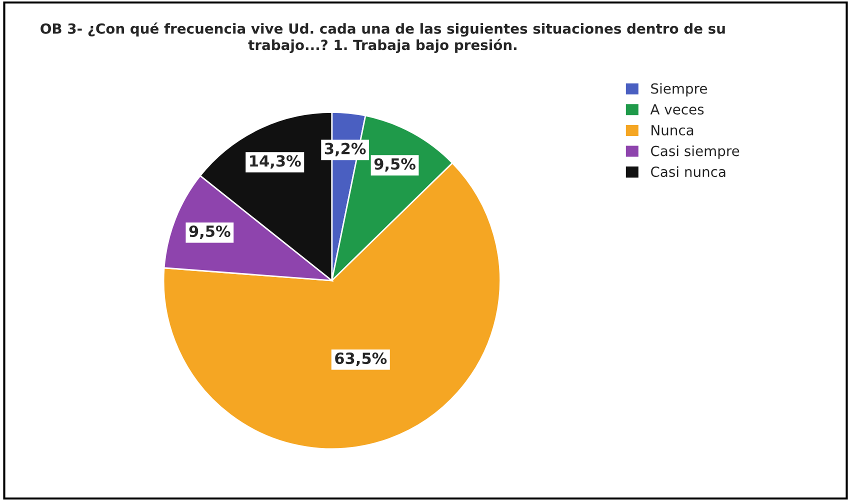  Describe the element at coordinates (677, 109) in the screenshot. I see `legend-label: A veces` at that location.